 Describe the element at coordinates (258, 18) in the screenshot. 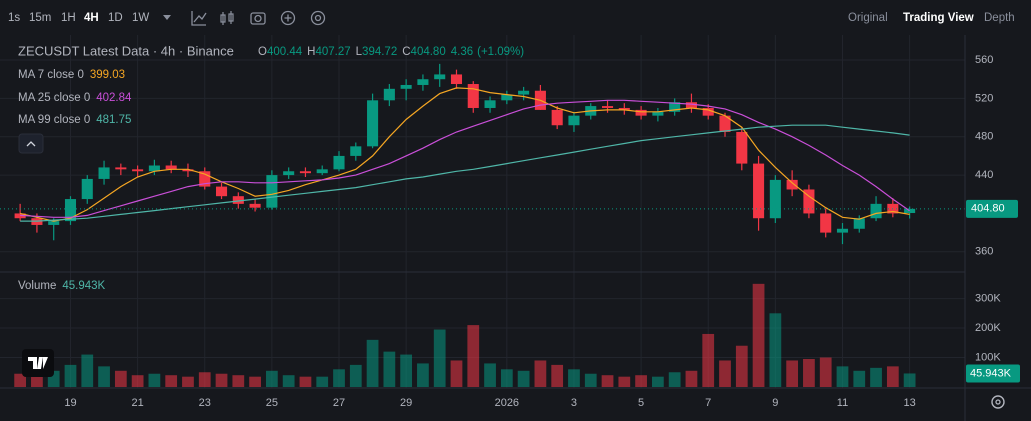

I see `screenshot-icon` at that location.